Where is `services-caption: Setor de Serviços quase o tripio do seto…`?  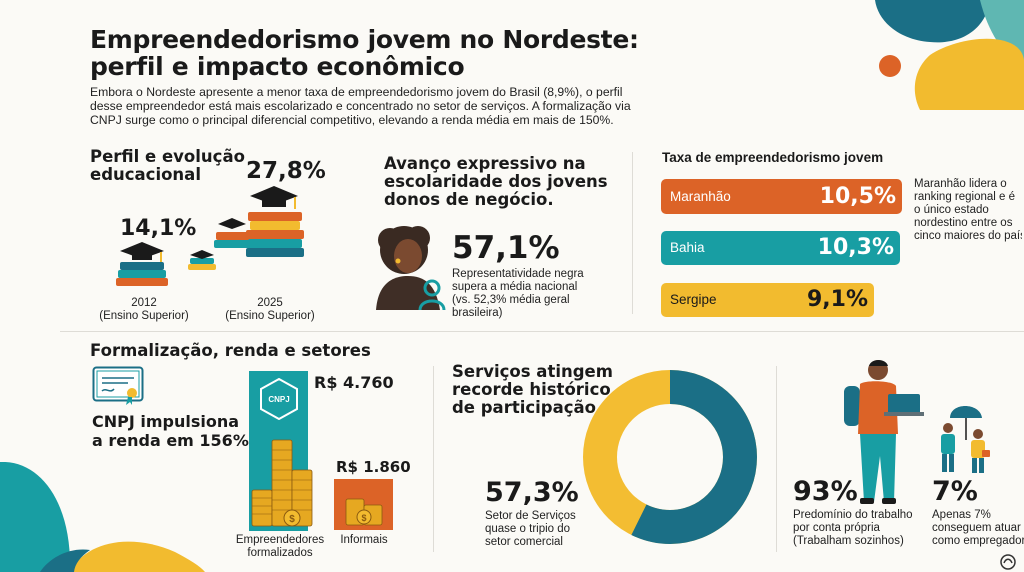 services-caption: Setor de Serviços quase o tripio do seto… is located at coordinates (530, 529).